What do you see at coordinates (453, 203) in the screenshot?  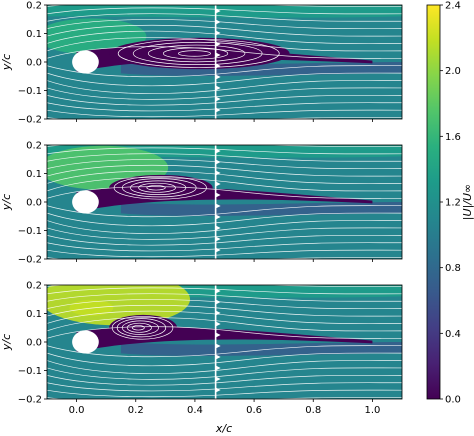 I see `colorbar-tick-label: 1.2` at bounding box center [453, 203].